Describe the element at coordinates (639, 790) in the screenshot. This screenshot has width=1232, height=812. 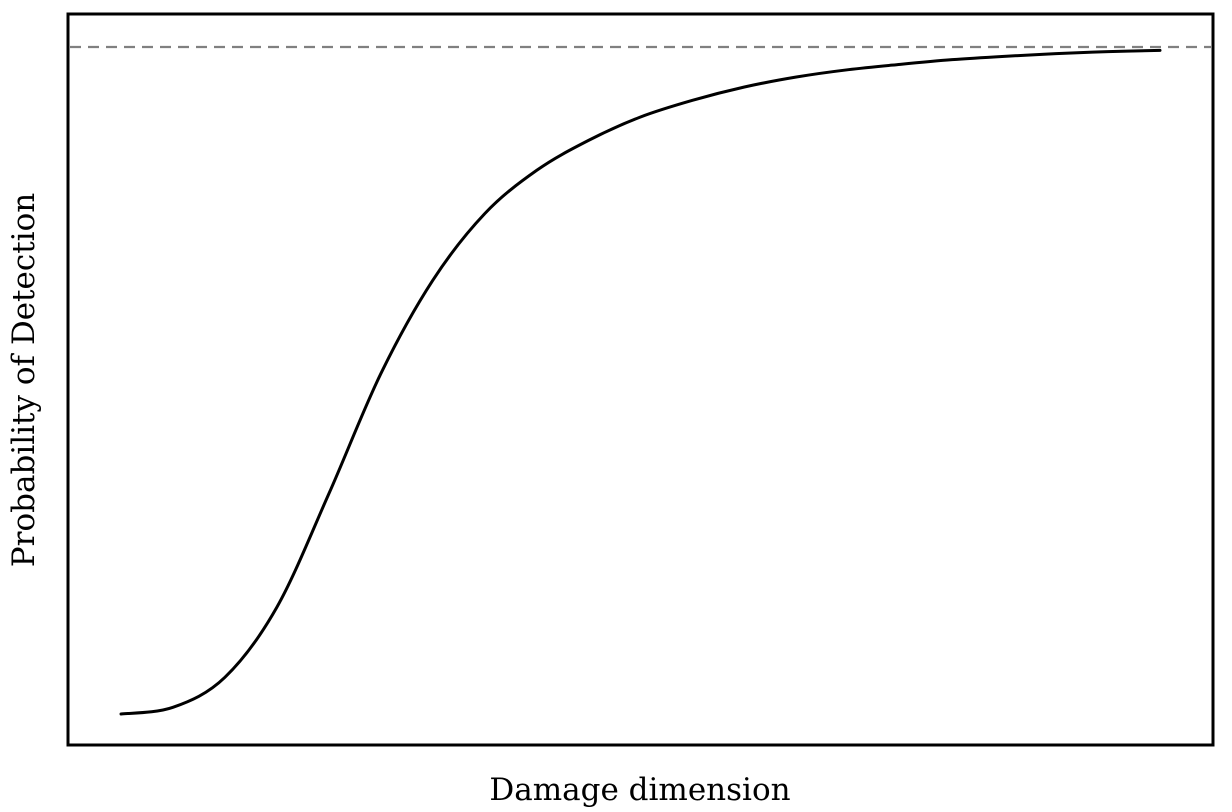
I see `x-axis-label: Damage dimension` at that location.